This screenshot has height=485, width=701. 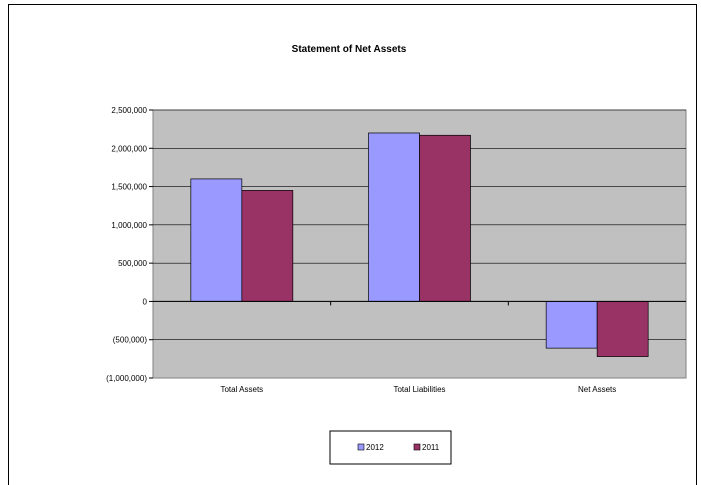 I want to click on y-tick-label: (1,000,000), so click(x=126, y=378).